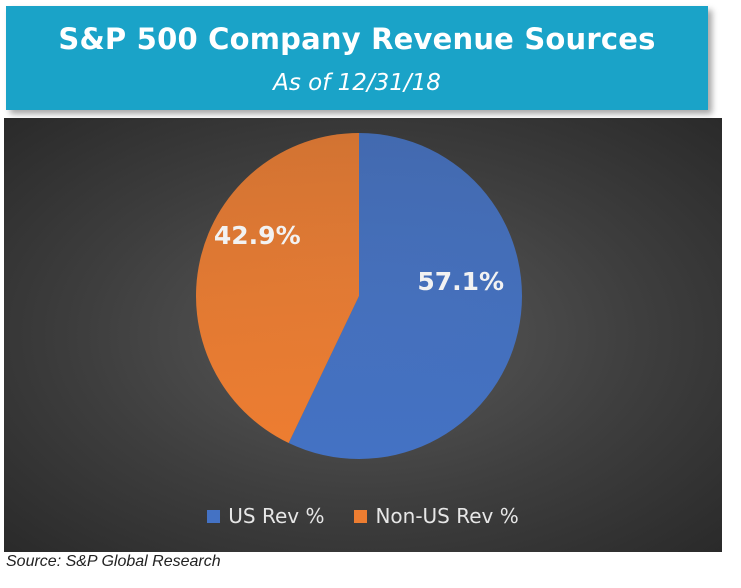 The width and height of the screenshot is (741, 588). What do you see at coordinates (257, 235) in the screenshot?
I see `slice-label-non-us: 42.9%` at bounding box center [257, 235].